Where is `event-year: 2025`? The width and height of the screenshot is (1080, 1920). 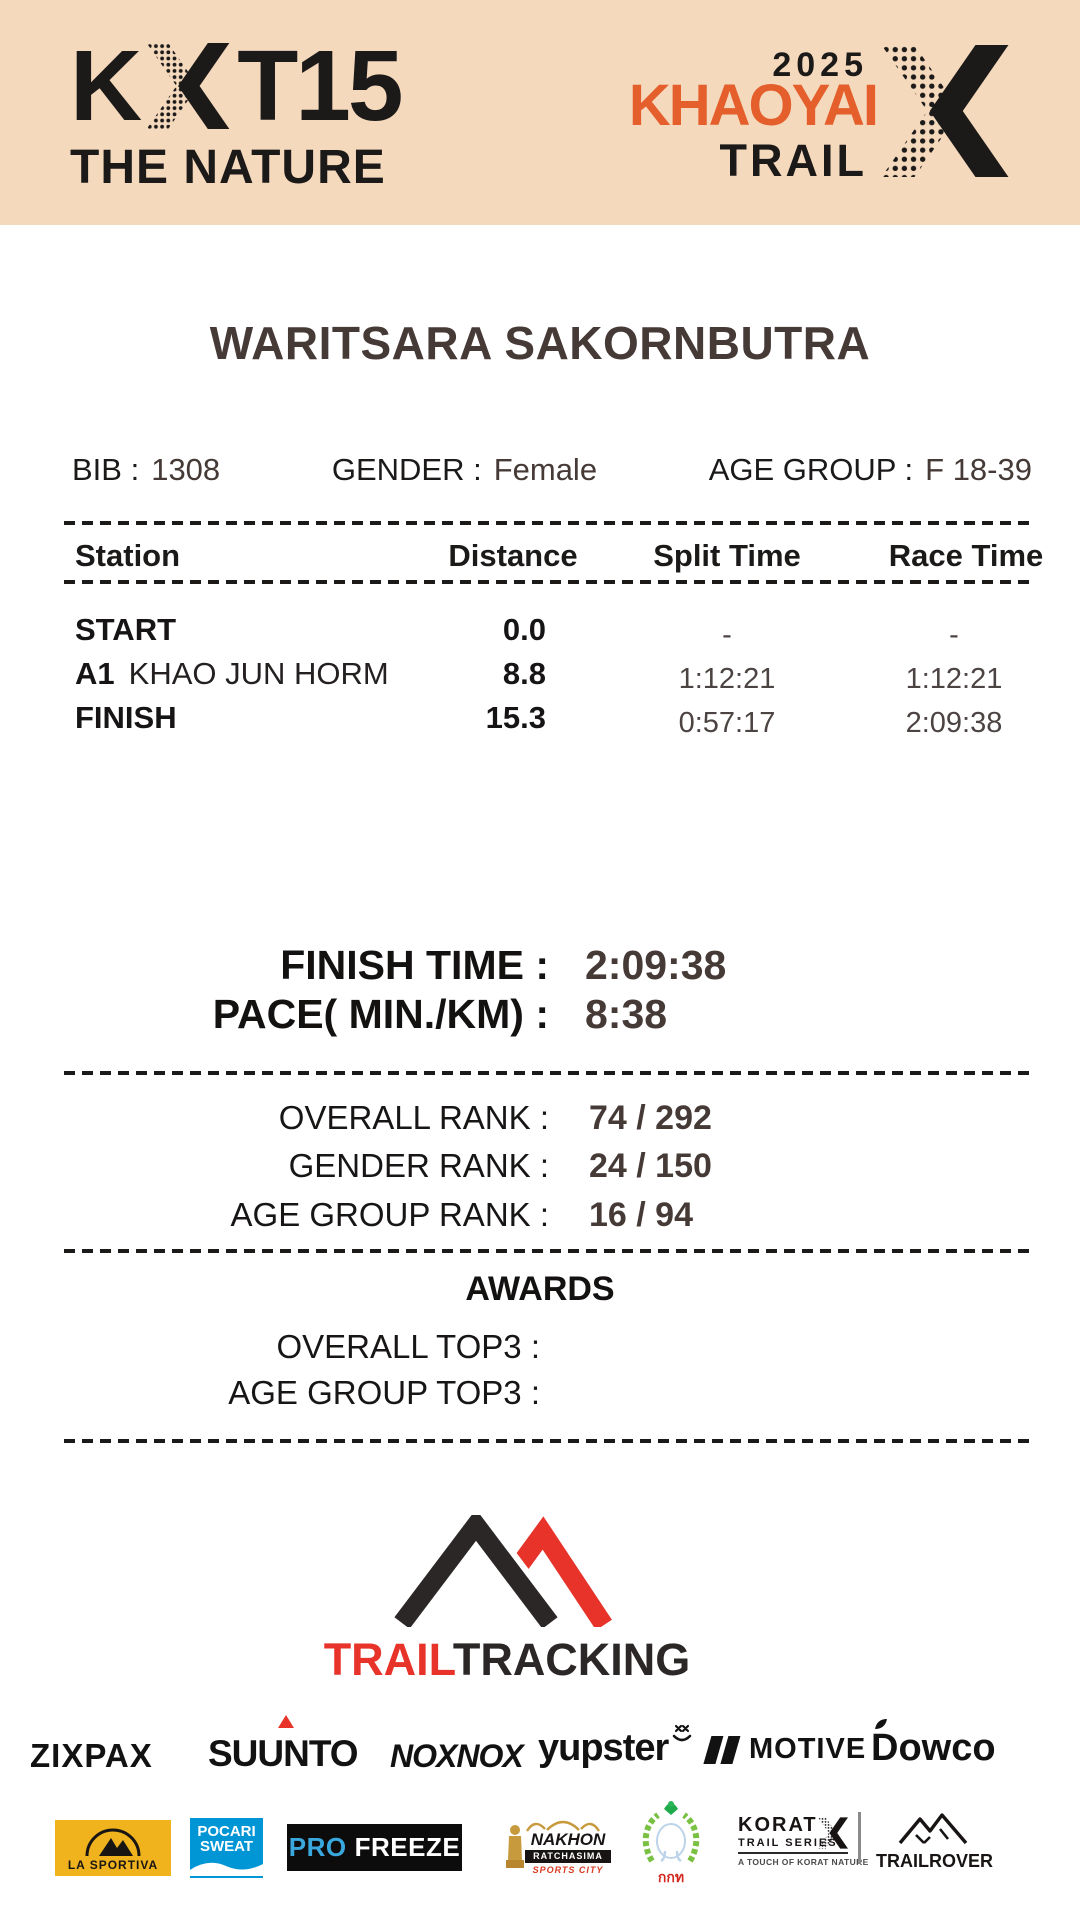 event-year: 2025 is located at coordinates (820, 65).